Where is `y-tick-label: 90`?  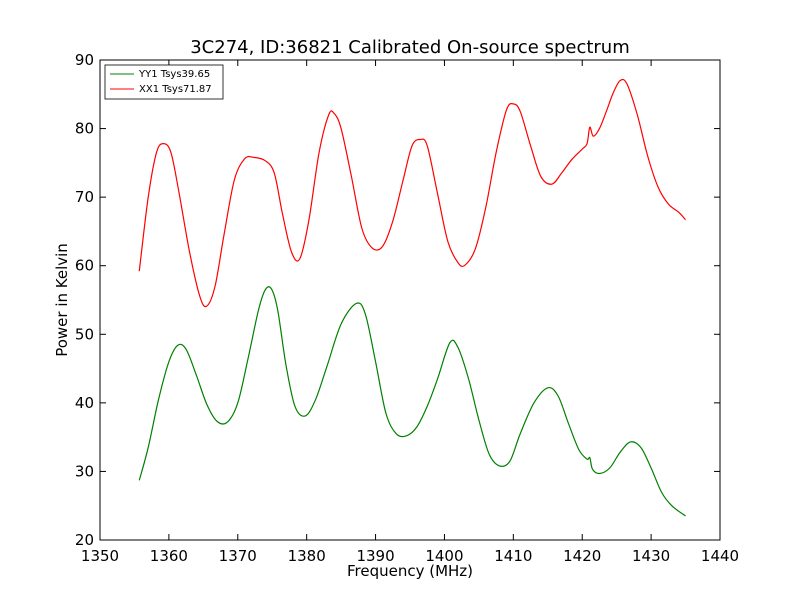 y-tick-label: 90 is located at coordinates (84, 60).